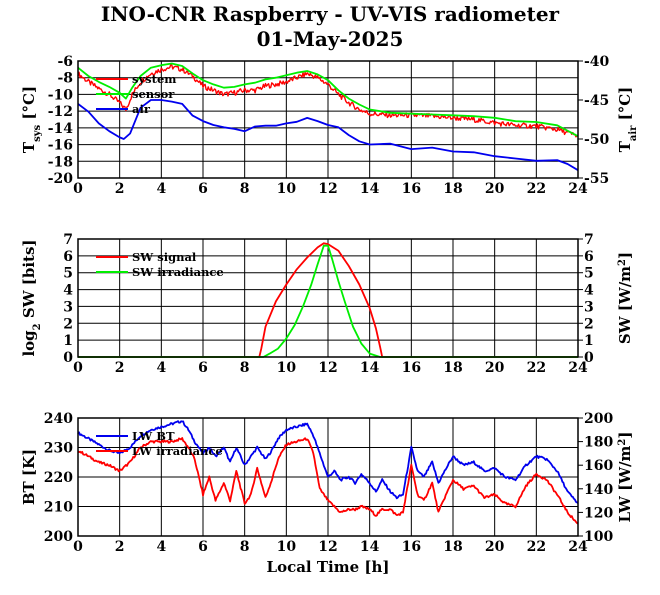 The height and width of the screenshot is (595, 660). What do you see at coordinates (61, 129) in the screenshot?
I see `y-tick-label-left: -14` at bounding box center [61, 129].